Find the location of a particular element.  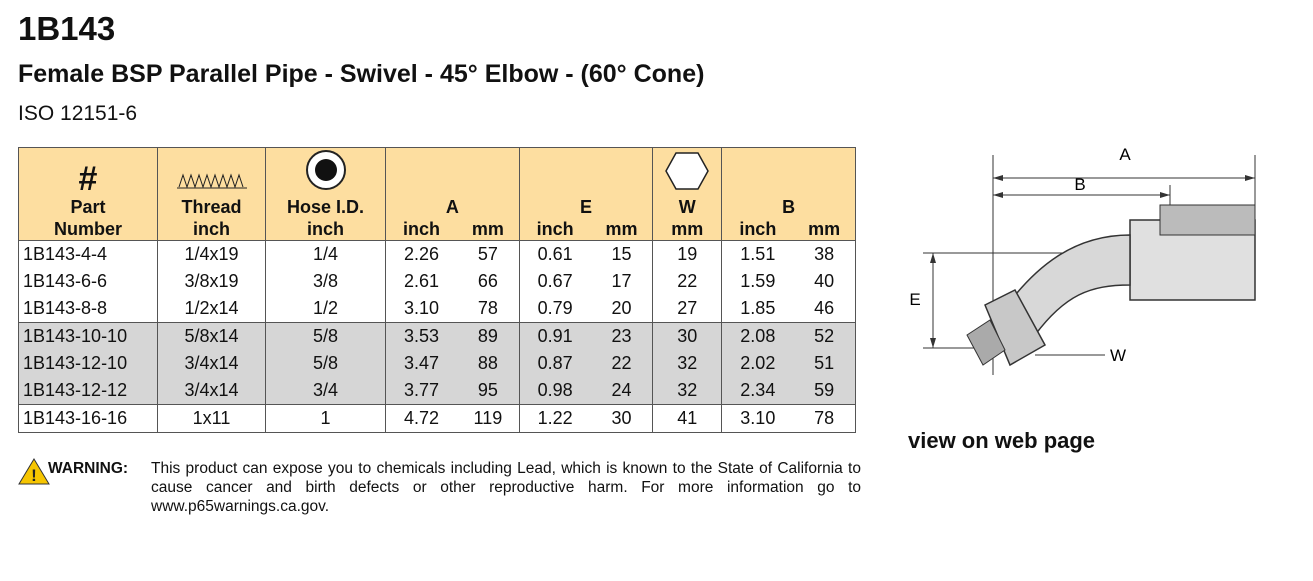

column-header: W is located at coordinates (687, 207).